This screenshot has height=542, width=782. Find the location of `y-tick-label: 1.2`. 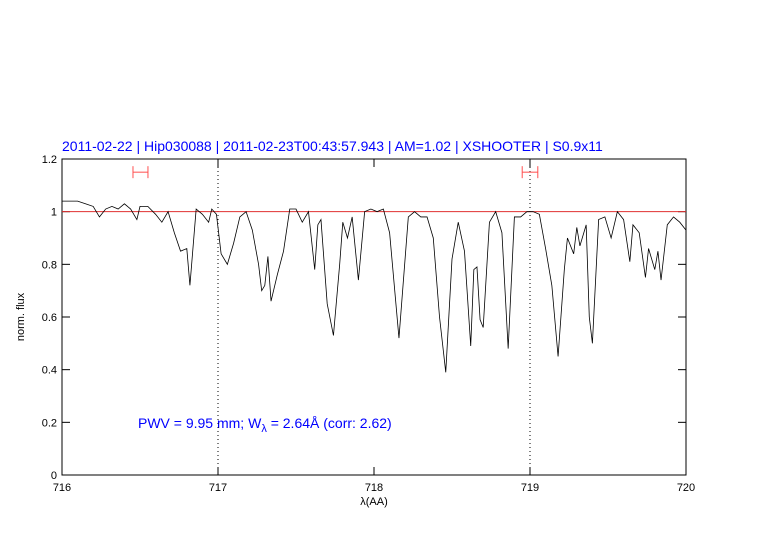

y-tick-label: 1.2 is located at coordinates (49, 160).